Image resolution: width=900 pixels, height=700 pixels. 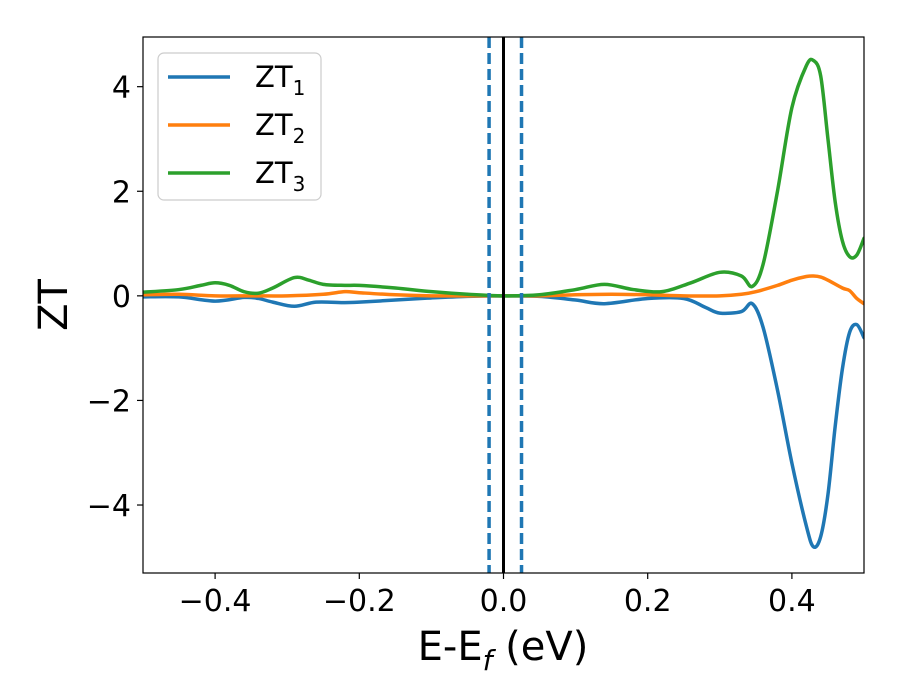 I want to click on series-line-zt2, so click(x=503, y=290).